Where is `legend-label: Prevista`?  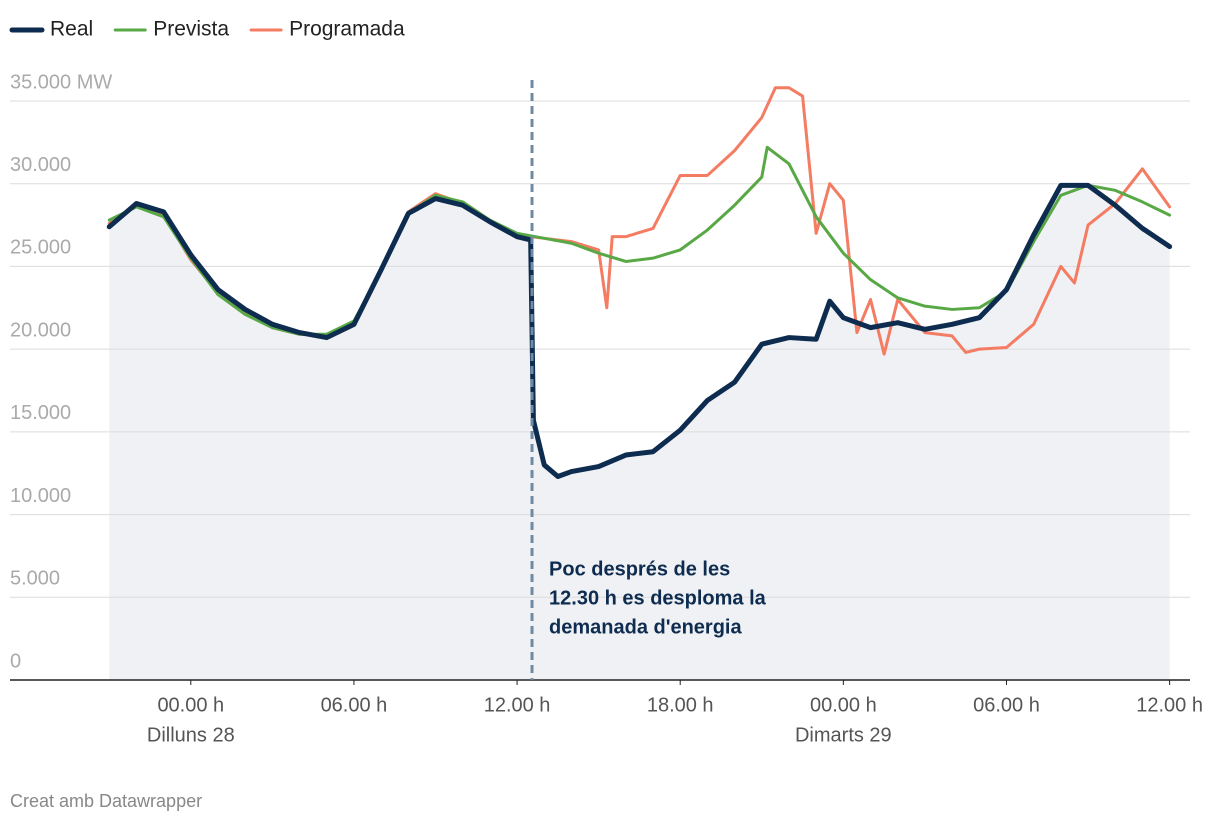 legend-label: Prevista is located at coordinates (191, 29).